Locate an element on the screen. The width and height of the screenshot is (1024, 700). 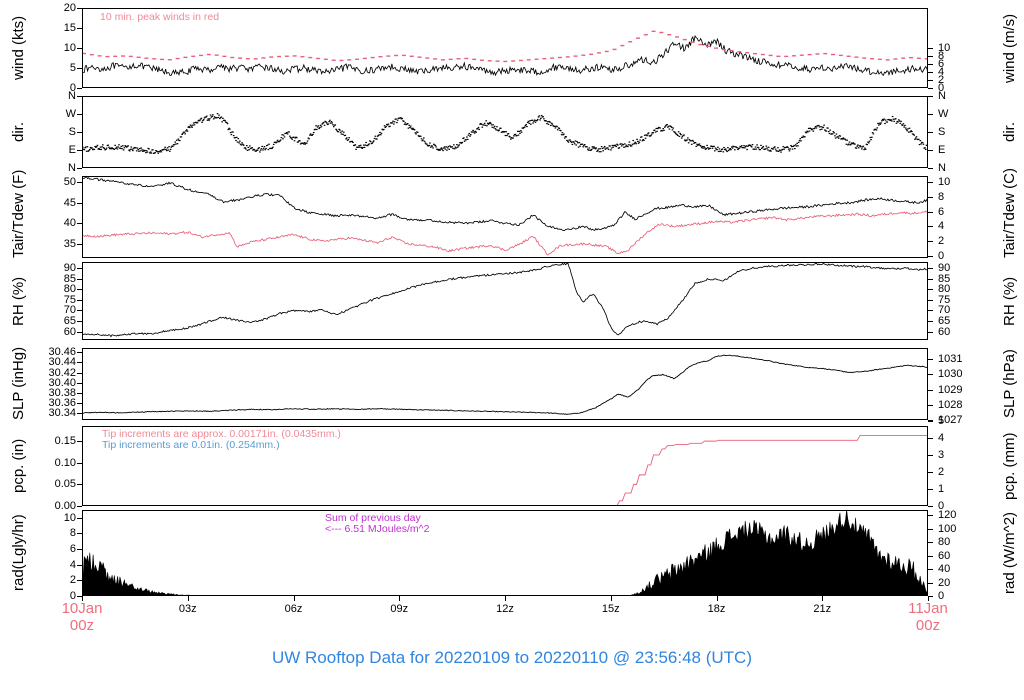
y-tick-right-dir-2: S is located at coordinates (942, 132).